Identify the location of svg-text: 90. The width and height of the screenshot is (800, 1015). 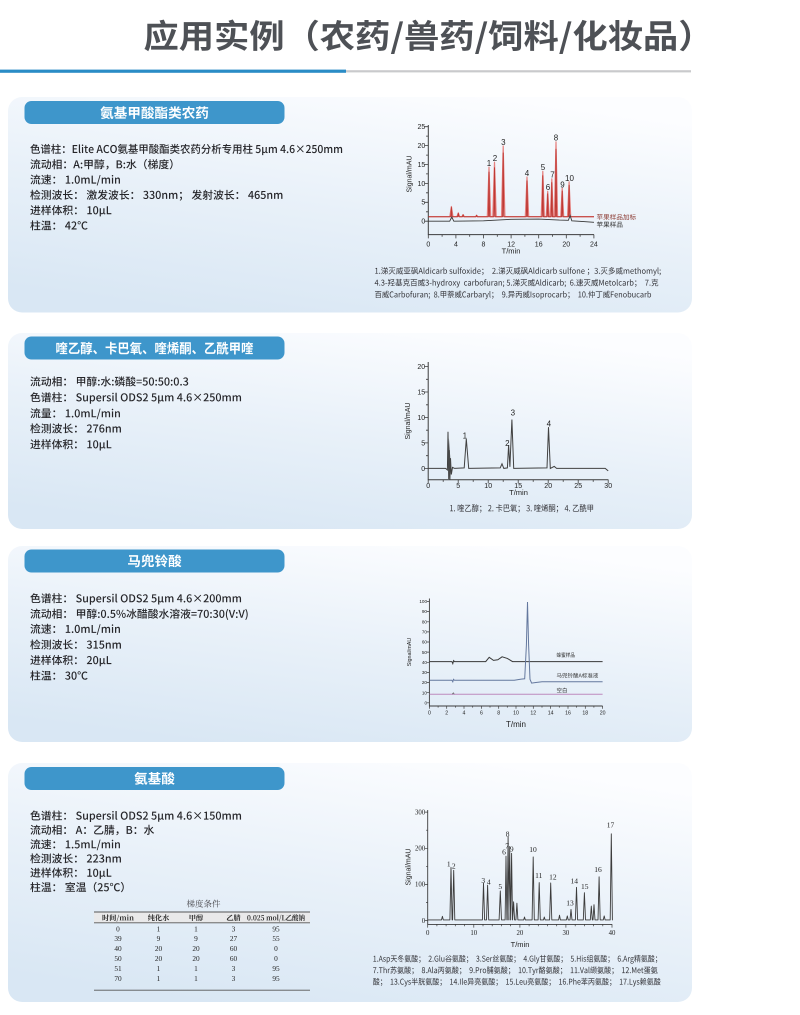
(425, 611).